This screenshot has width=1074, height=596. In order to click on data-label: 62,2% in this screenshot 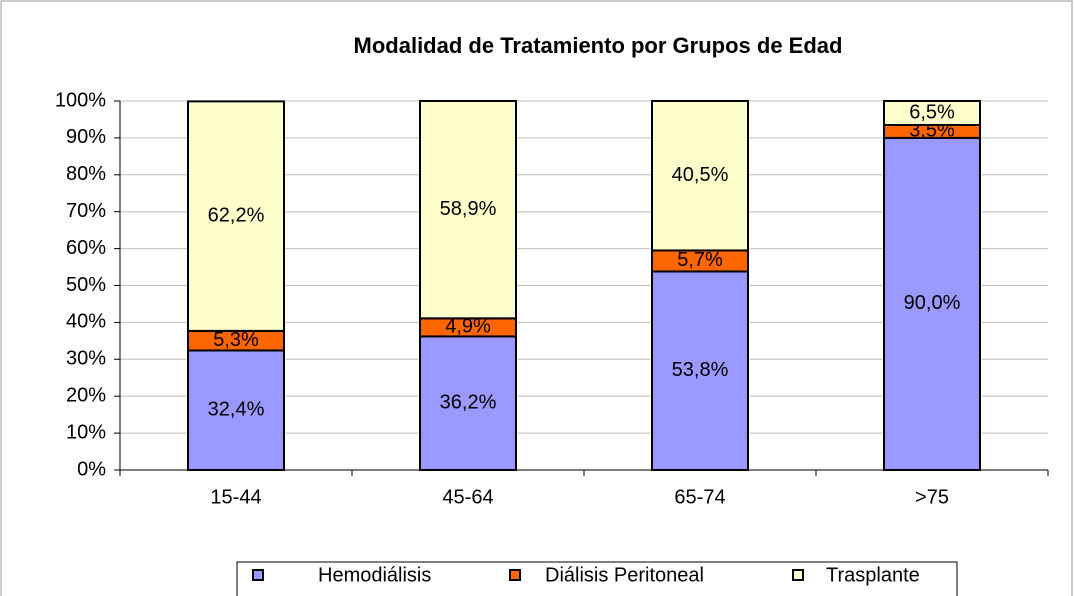, I will do `click(236, 215)`.